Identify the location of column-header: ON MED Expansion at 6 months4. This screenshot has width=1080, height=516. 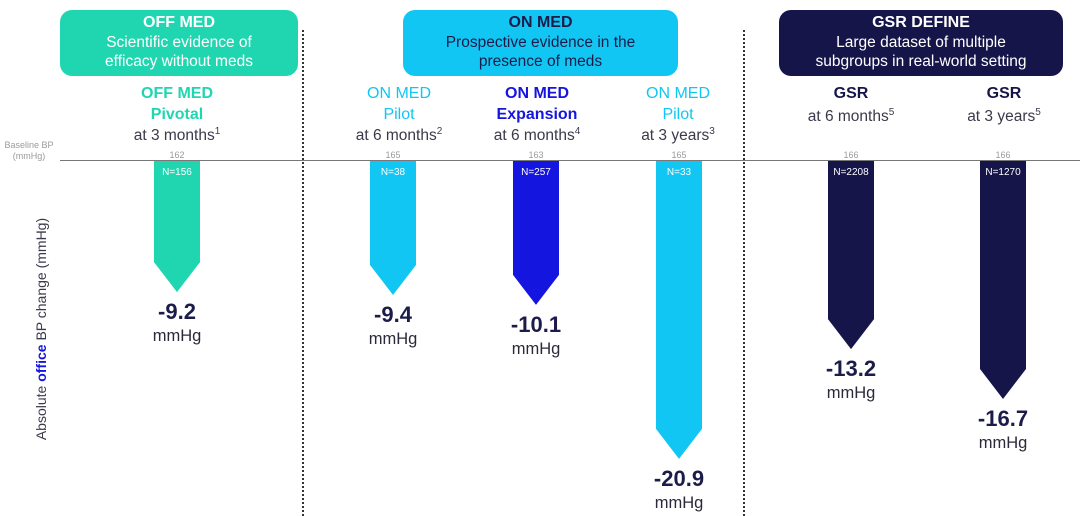
(537, 114).